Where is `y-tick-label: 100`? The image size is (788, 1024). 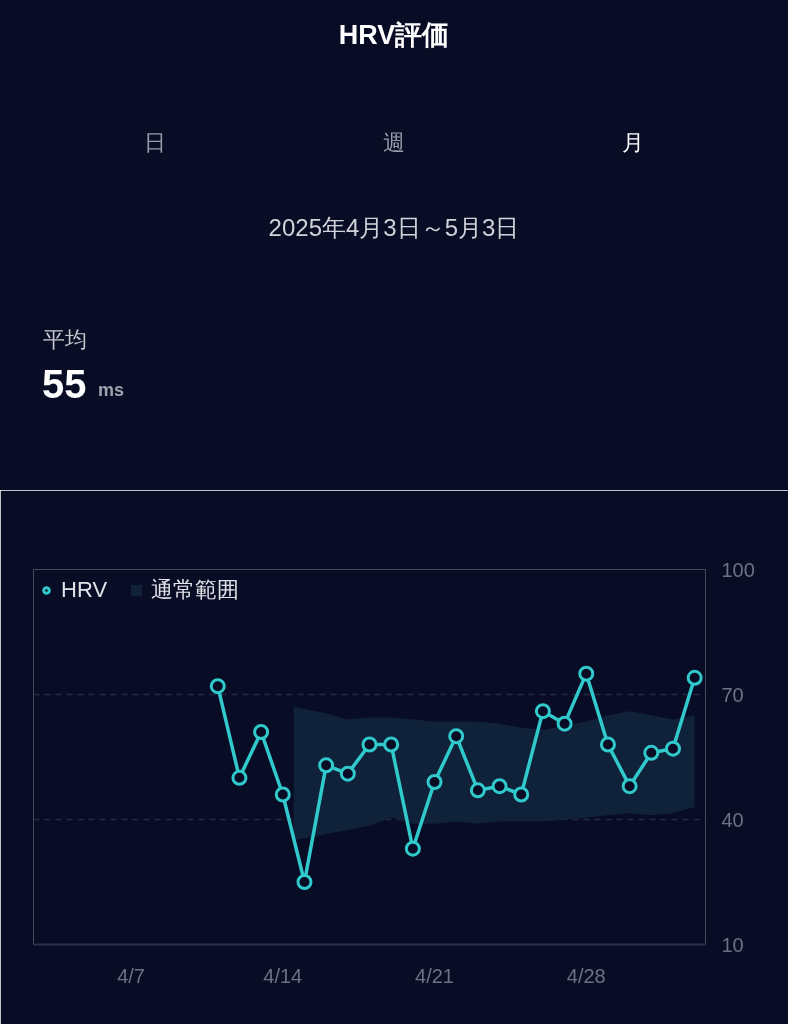 y-tick-label: 100 is located at coordinates (738, 569).